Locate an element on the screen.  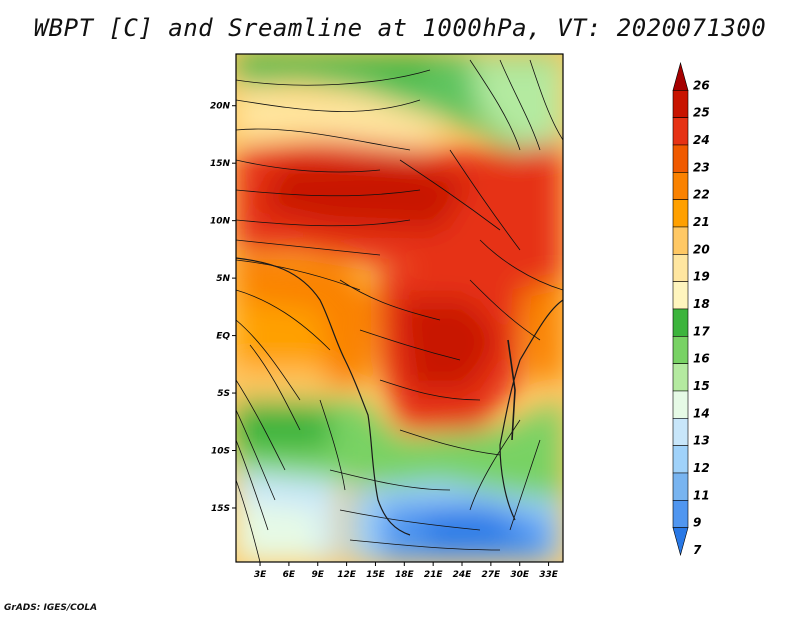
lon-tick-label: 3E is located at coordinates (260, 575).